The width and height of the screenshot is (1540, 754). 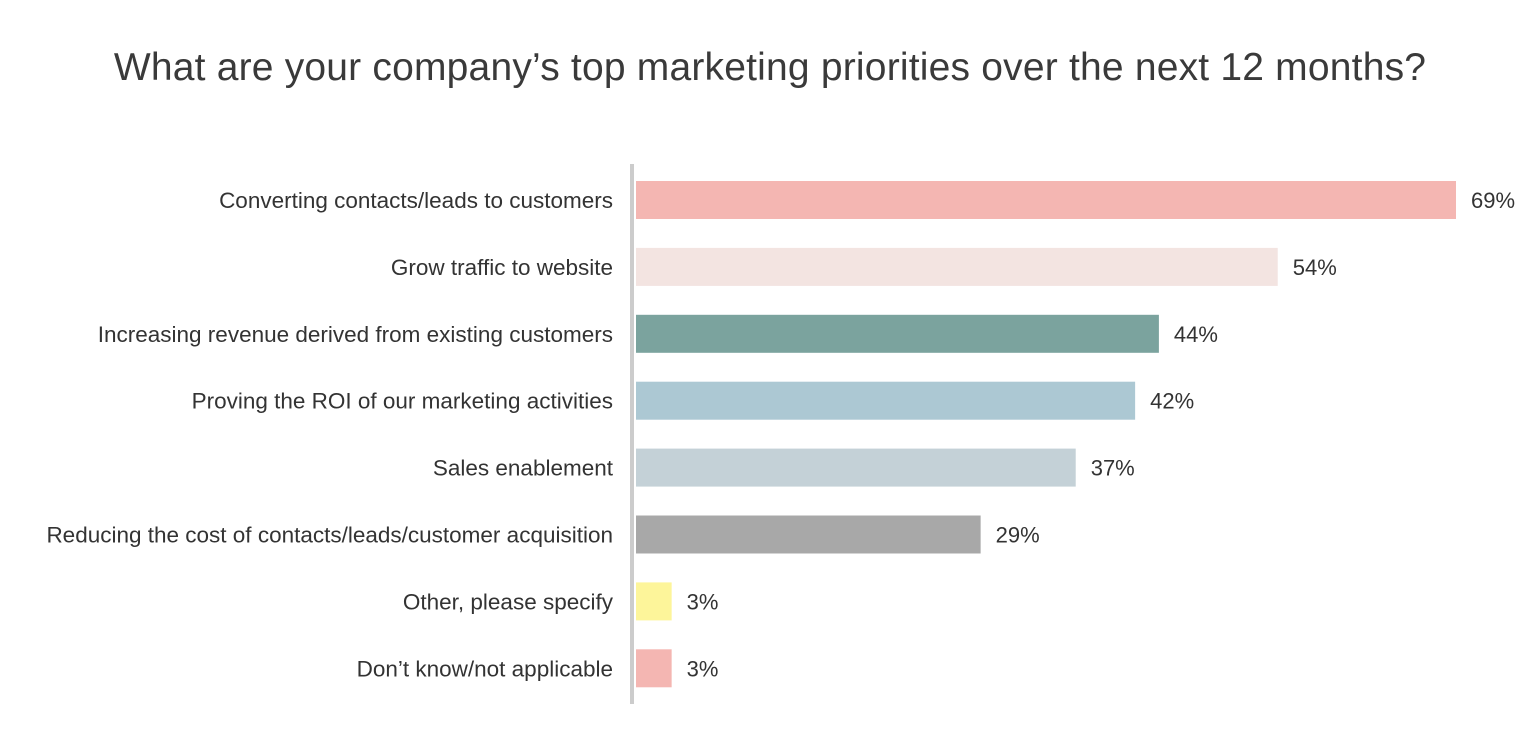 What do you see at coordinates (1493, 200) in the screenshot?
I see `value-label-0: 69%` at bounding box center [1493, 200].